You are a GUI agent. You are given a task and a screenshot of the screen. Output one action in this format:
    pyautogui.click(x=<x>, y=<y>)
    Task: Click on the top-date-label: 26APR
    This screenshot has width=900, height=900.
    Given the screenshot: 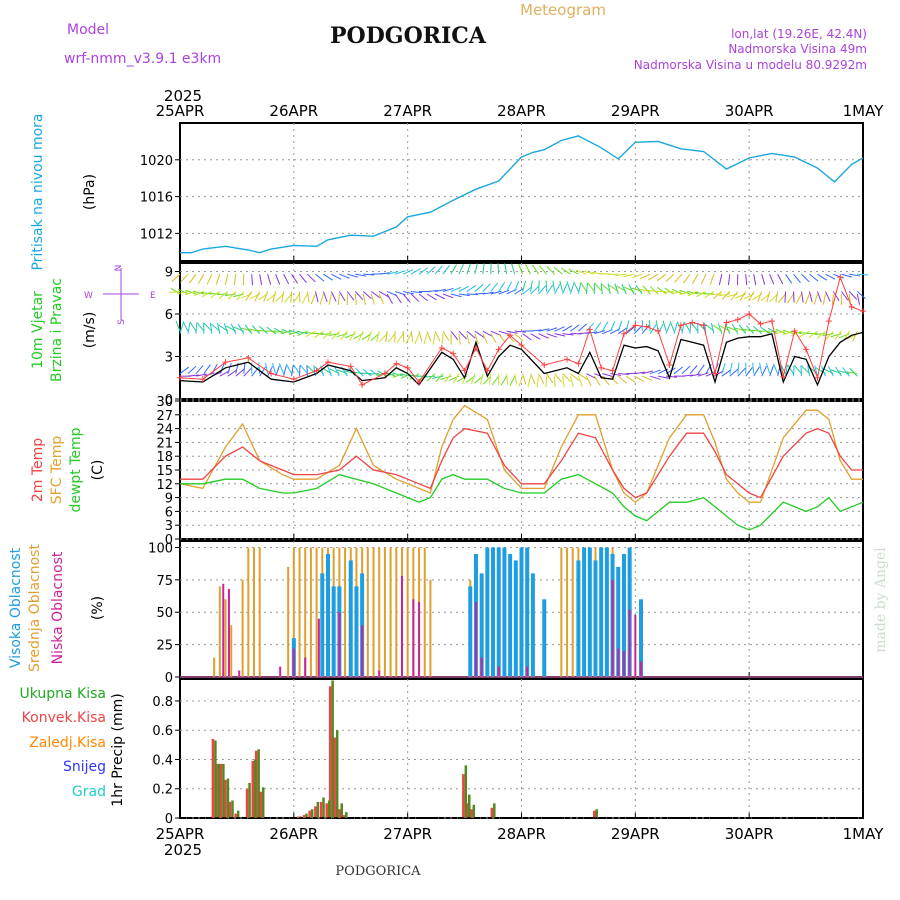 What is the action you would take?
    pyautogui.click(x=293, y=111)
    